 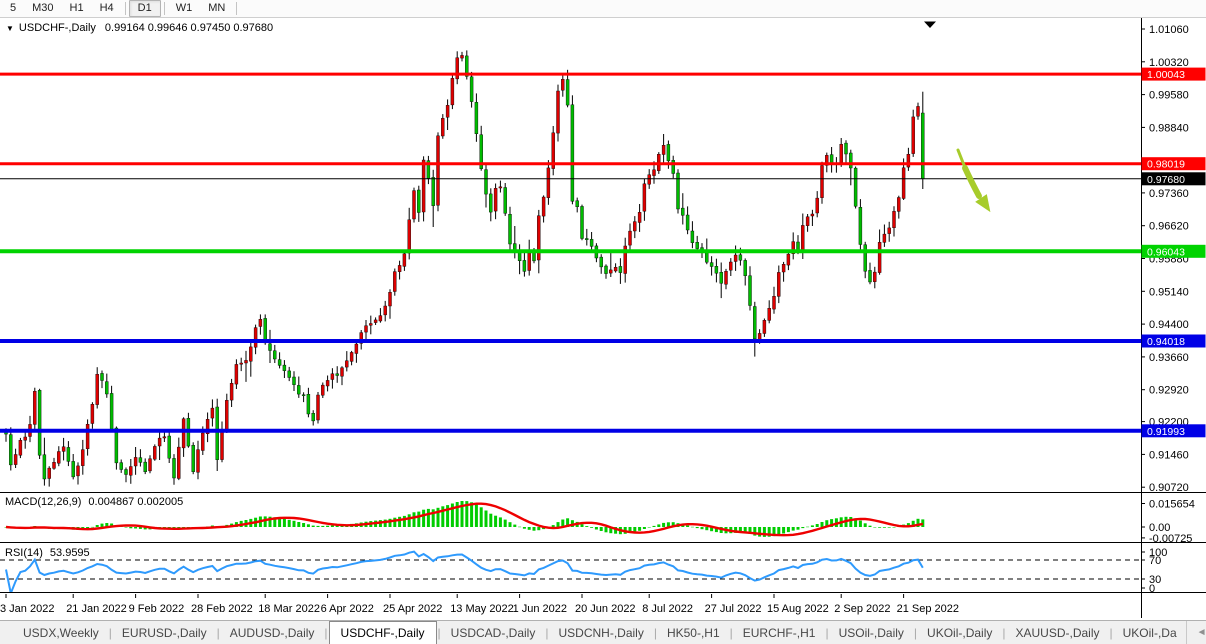 I want to click on timeframe-button-h1: H1, so click(x=76, y=8).